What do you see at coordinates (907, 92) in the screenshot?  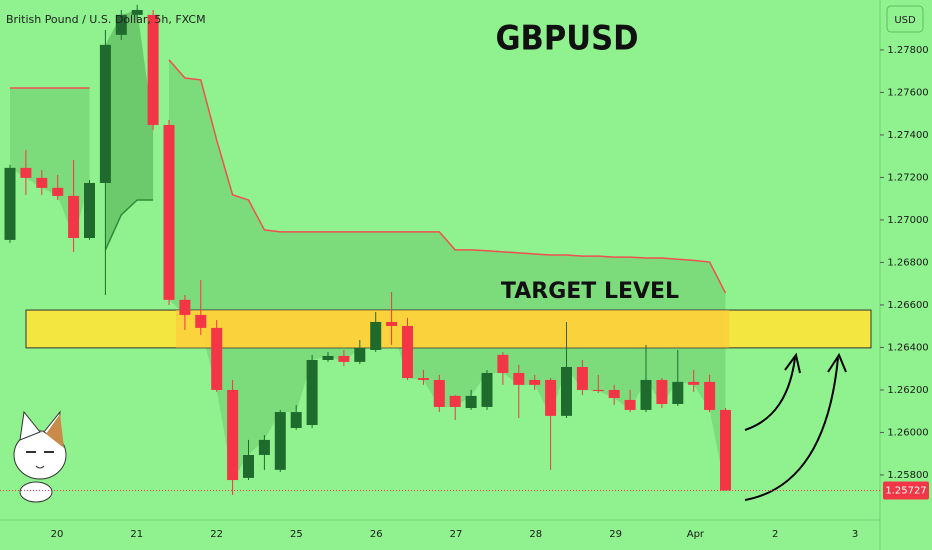 I see `y-tick-label: 1.27600` at bounding box center [907, 92].